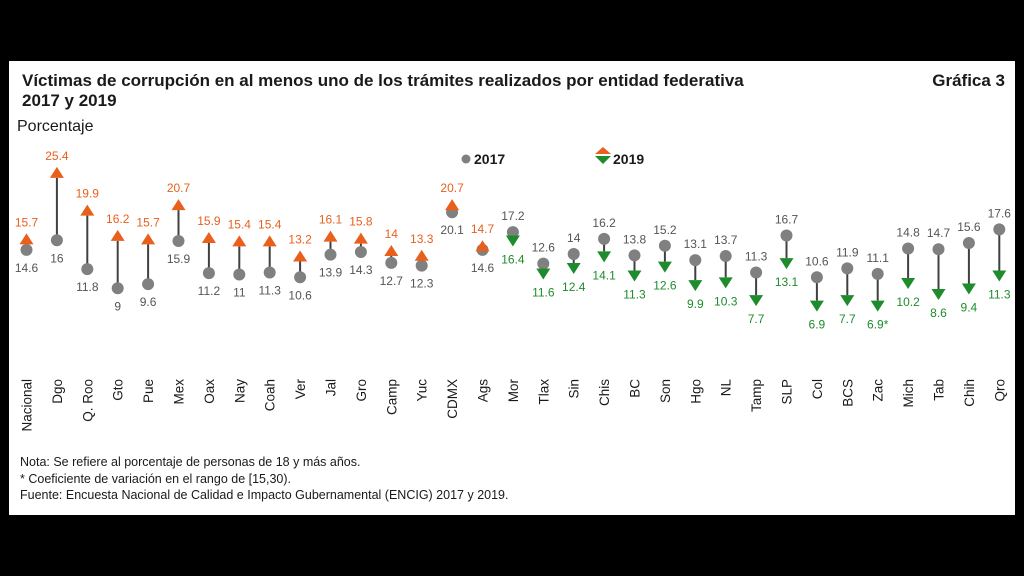 The width and height of the screenshot is (1024, 576). Describe the element at coordinates (878, 325) in the screenshot. I see `data-label-2019: 6.9*` at that location.